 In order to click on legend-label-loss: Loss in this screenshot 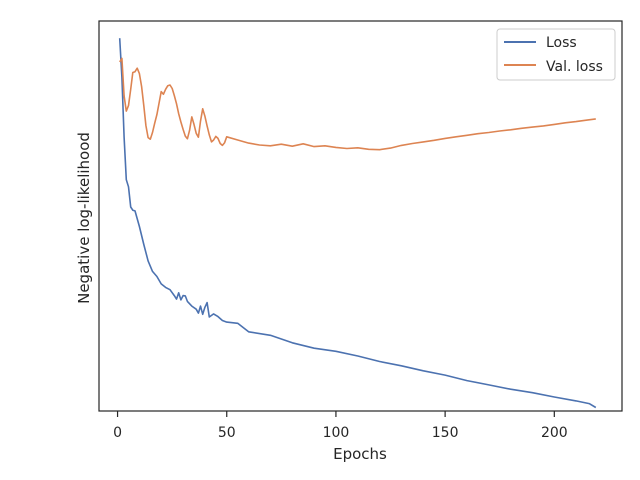, I will do `click(561, 43)`.